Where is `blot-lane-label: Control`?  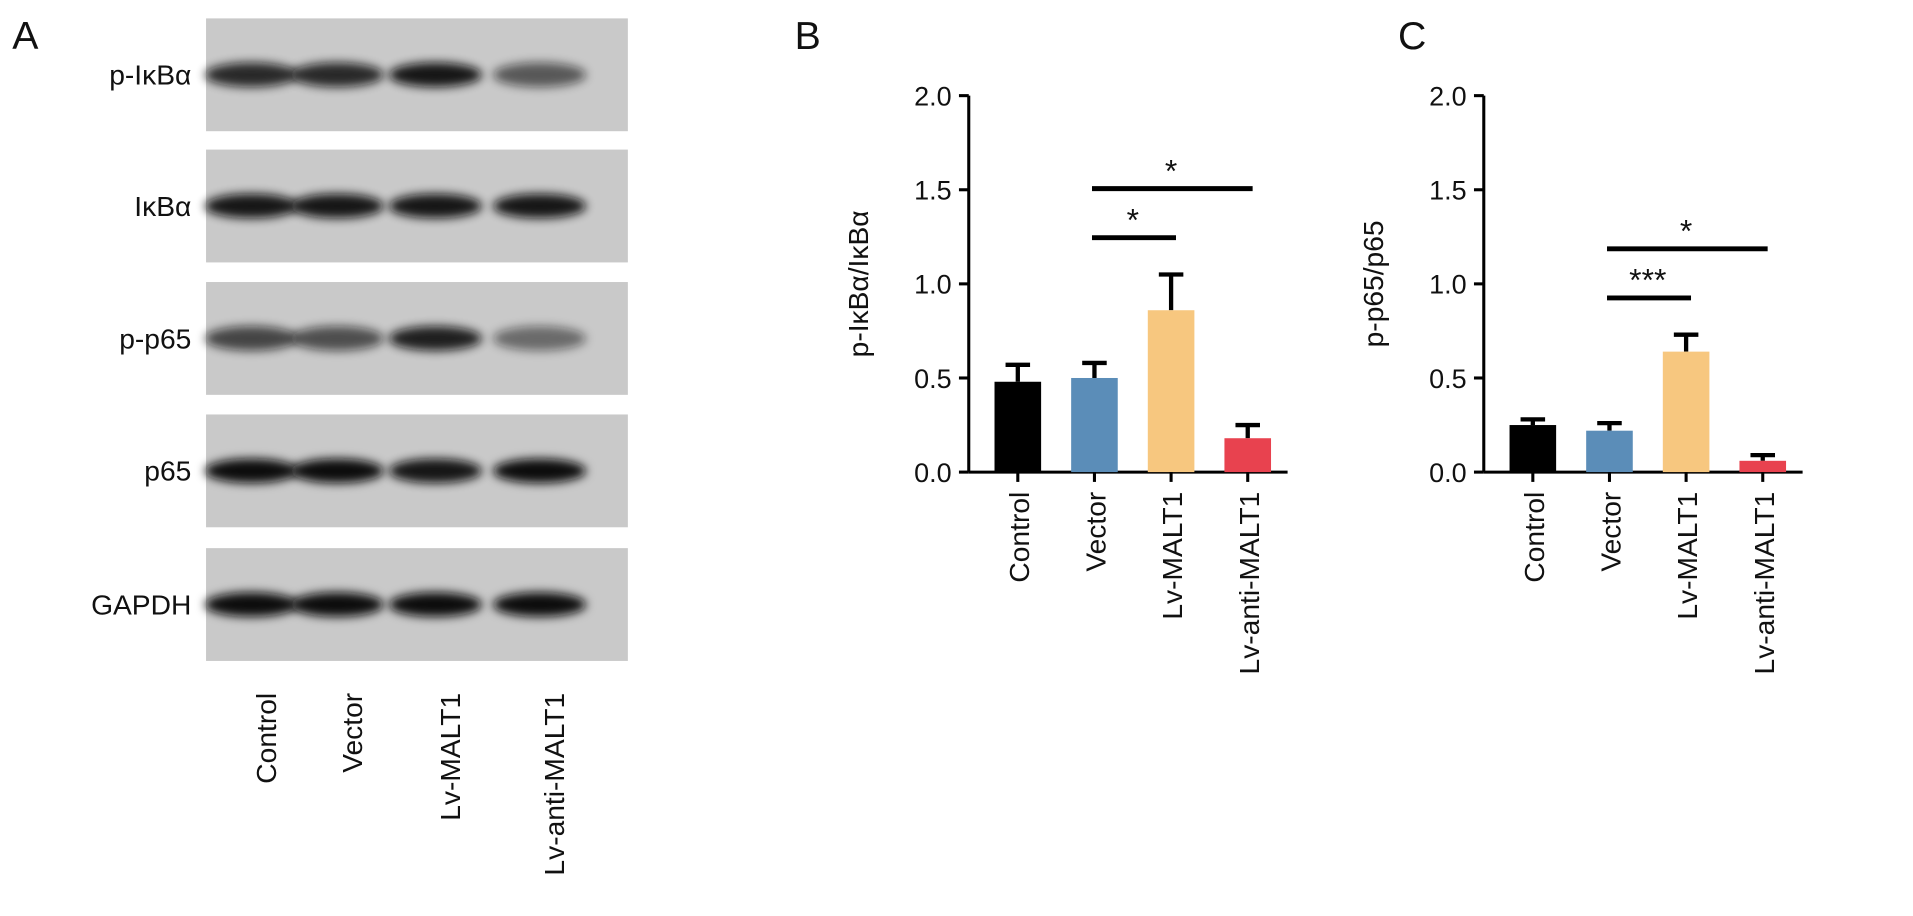
blot-lane-label: Control is located at coordinates (266, 738).